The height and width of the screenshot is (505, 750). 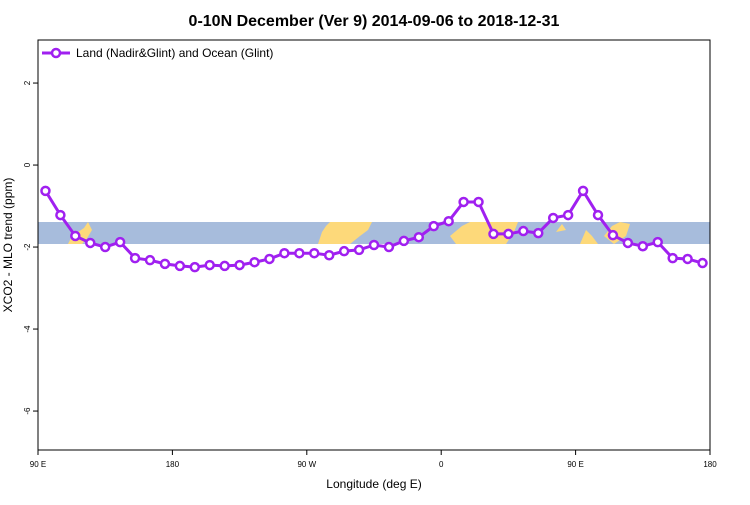 What do you see at coordinates (27, 247) in the screenshot?
I see `y-tick-label: -2` at bounding box center [27, 247].